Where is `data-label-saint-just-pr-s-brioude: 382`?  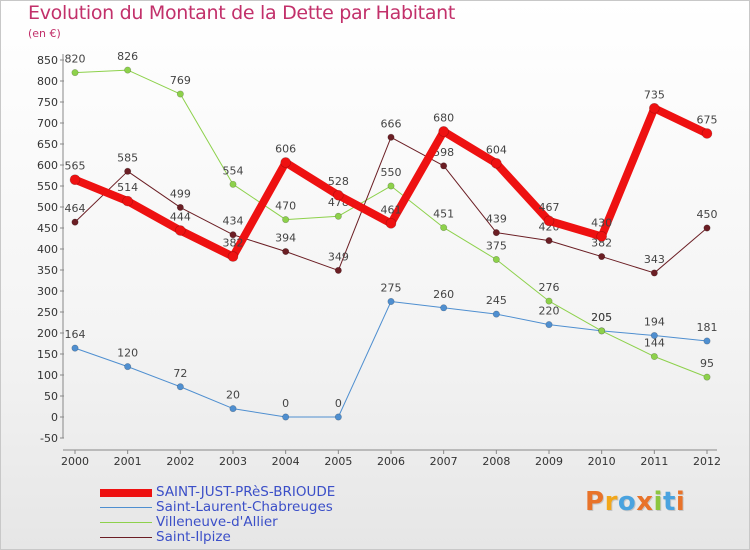 data-label-saint-just-pr-s-brioude: 382 is located at coordinates (233, 243).